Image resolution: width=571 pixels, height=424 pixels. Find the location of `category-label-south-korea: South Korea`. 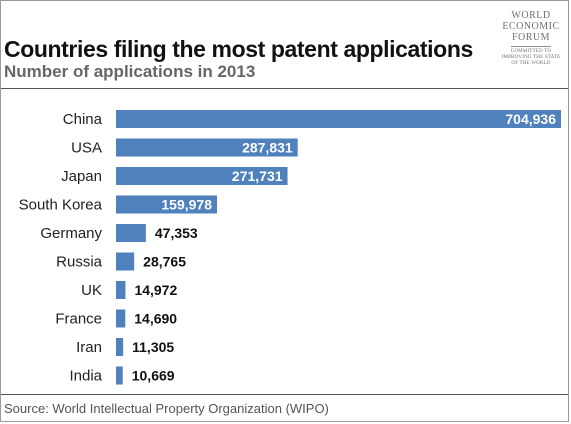

category-label-south-korea: South Korea is located at coordinates (61, 205).